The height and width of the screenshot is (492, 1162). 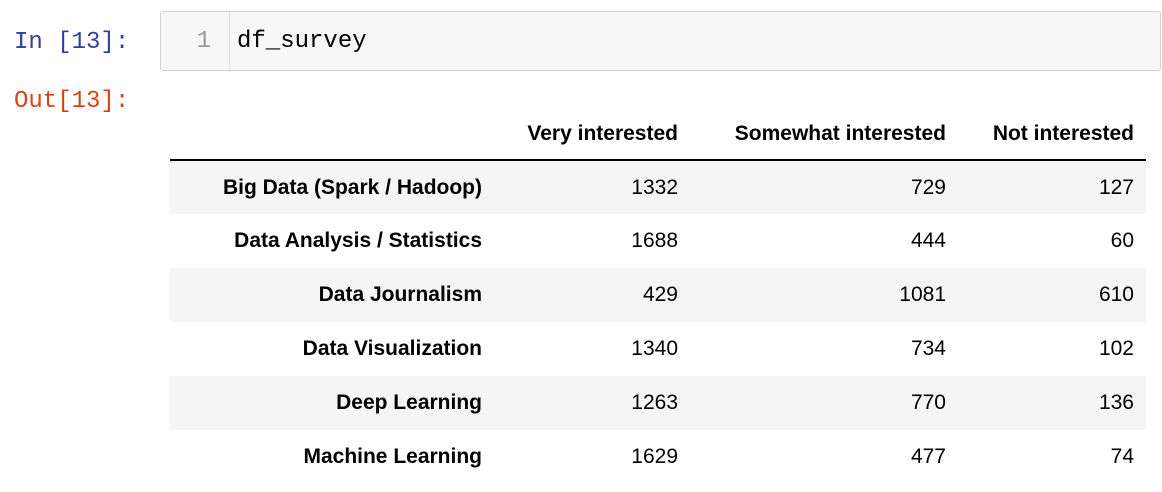 What do you see at coordinates (409, 402) in the screenshot?
I see `row-label: Deep Learning` at bounding box center [409, 402].